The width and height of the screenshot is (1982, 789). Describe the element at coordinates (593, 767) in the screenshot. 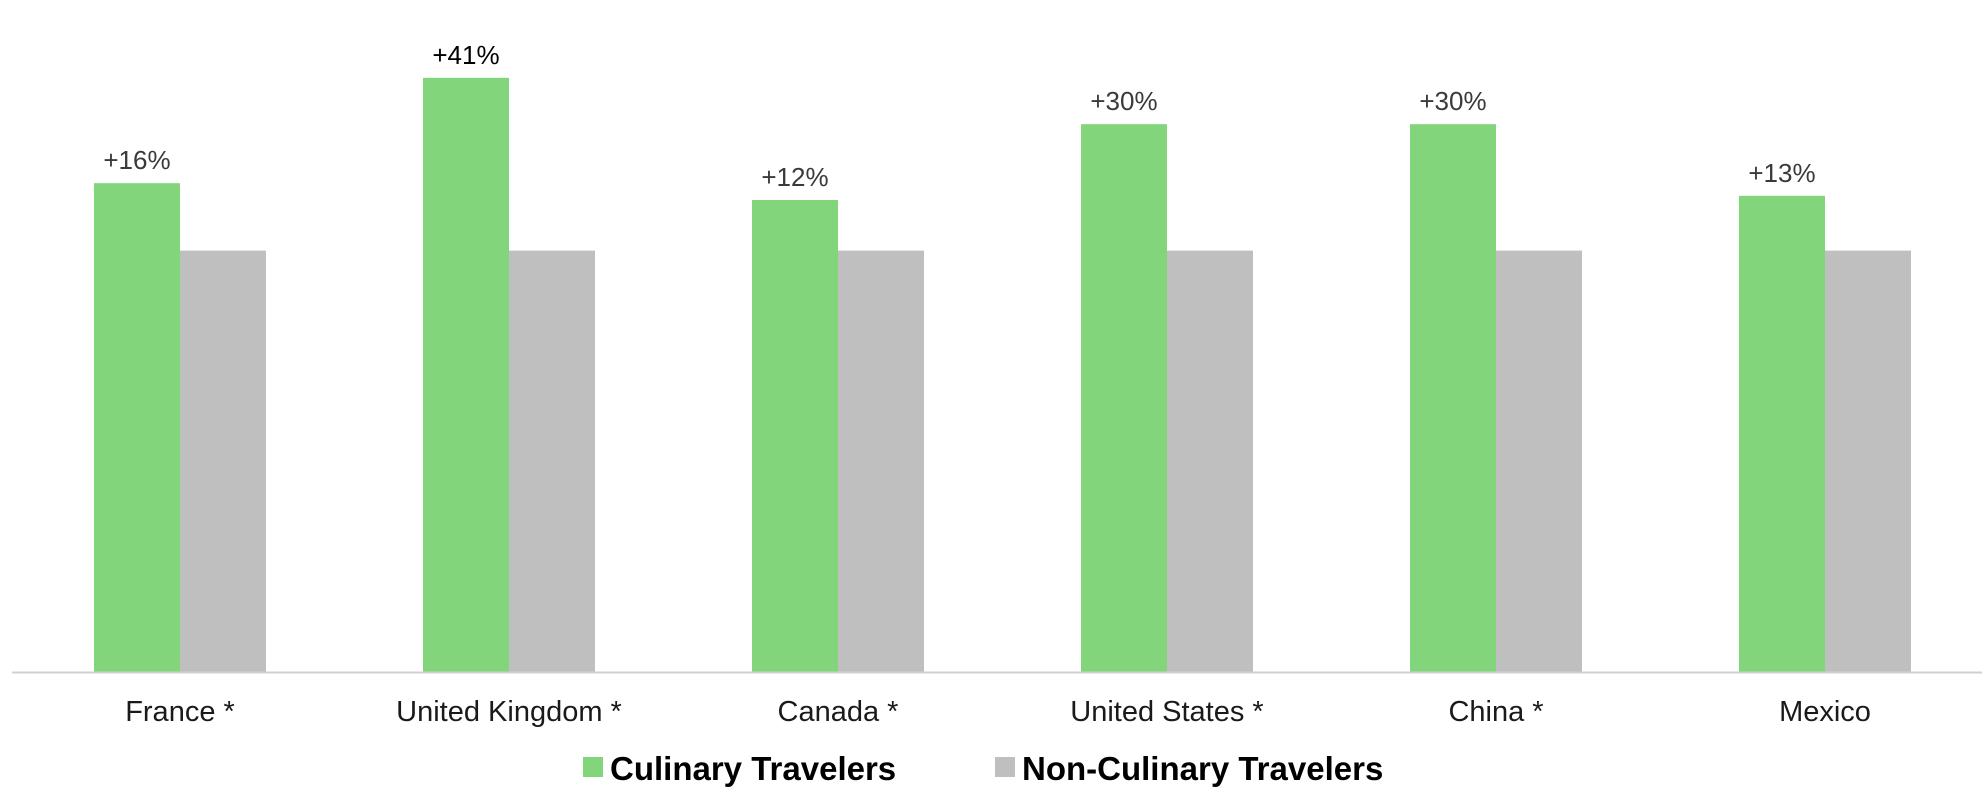

I see `legend-swatch-culinary` at that location.